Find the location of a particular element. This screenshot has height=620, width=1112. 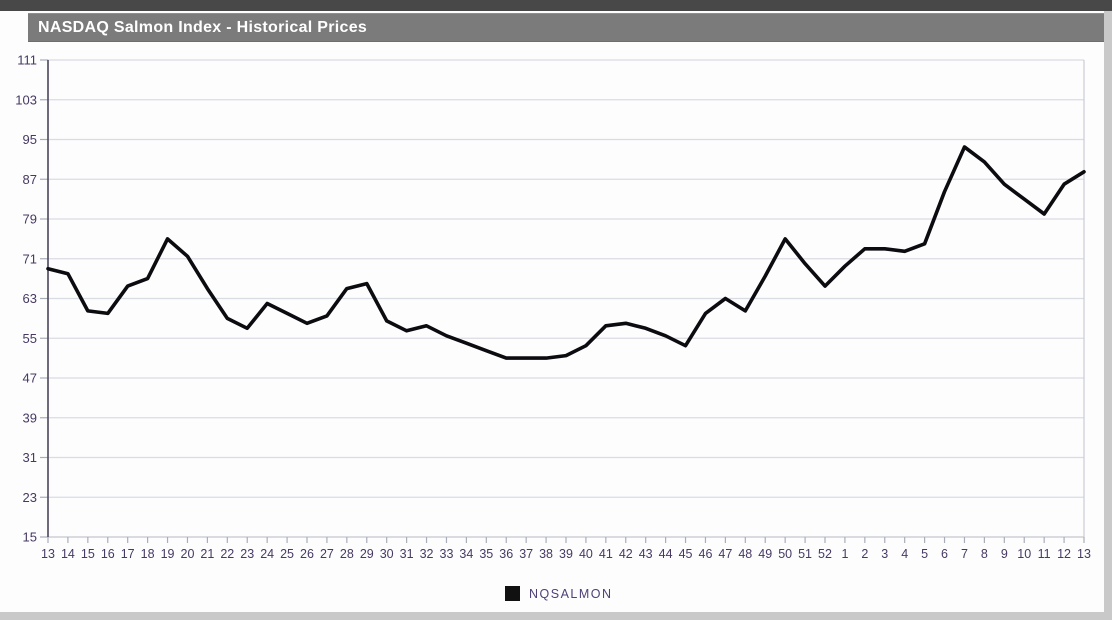

y-tick-label: 103 is located at coordinates (26, 99).